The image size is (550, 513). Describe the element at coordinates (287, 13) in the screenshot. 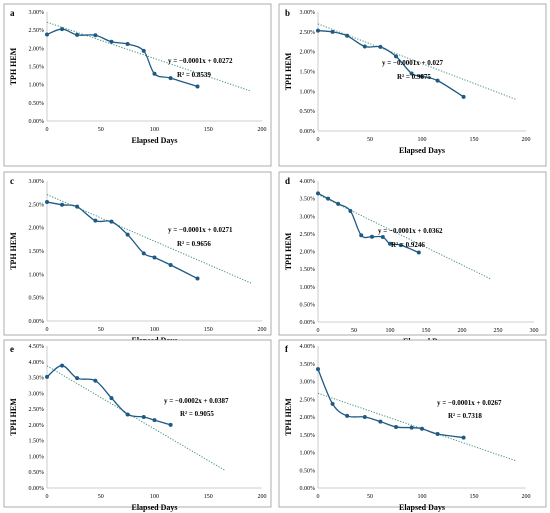

I see `panel-letter: b` at that location.